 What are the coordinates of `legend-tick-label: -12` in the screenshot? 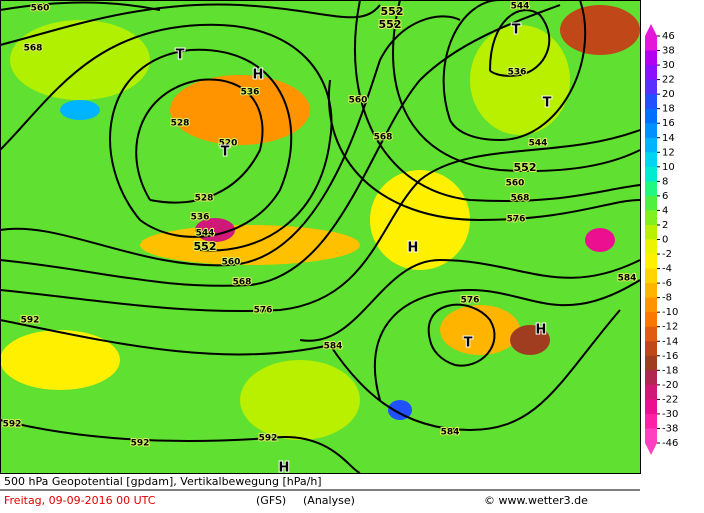 It's located at (670, 327).